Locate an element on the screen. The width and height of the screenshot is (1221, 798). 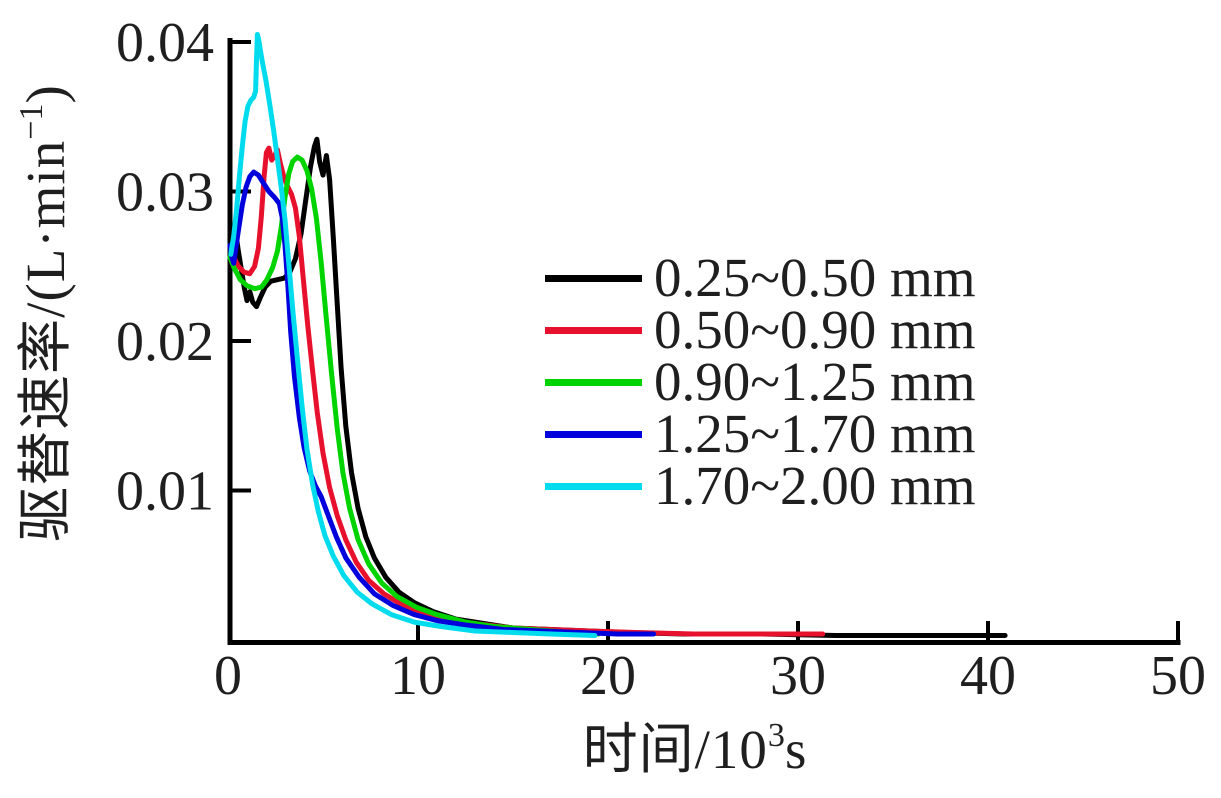
legend-label: 0.50~0.90 mm is located at coordinates (815, 329).